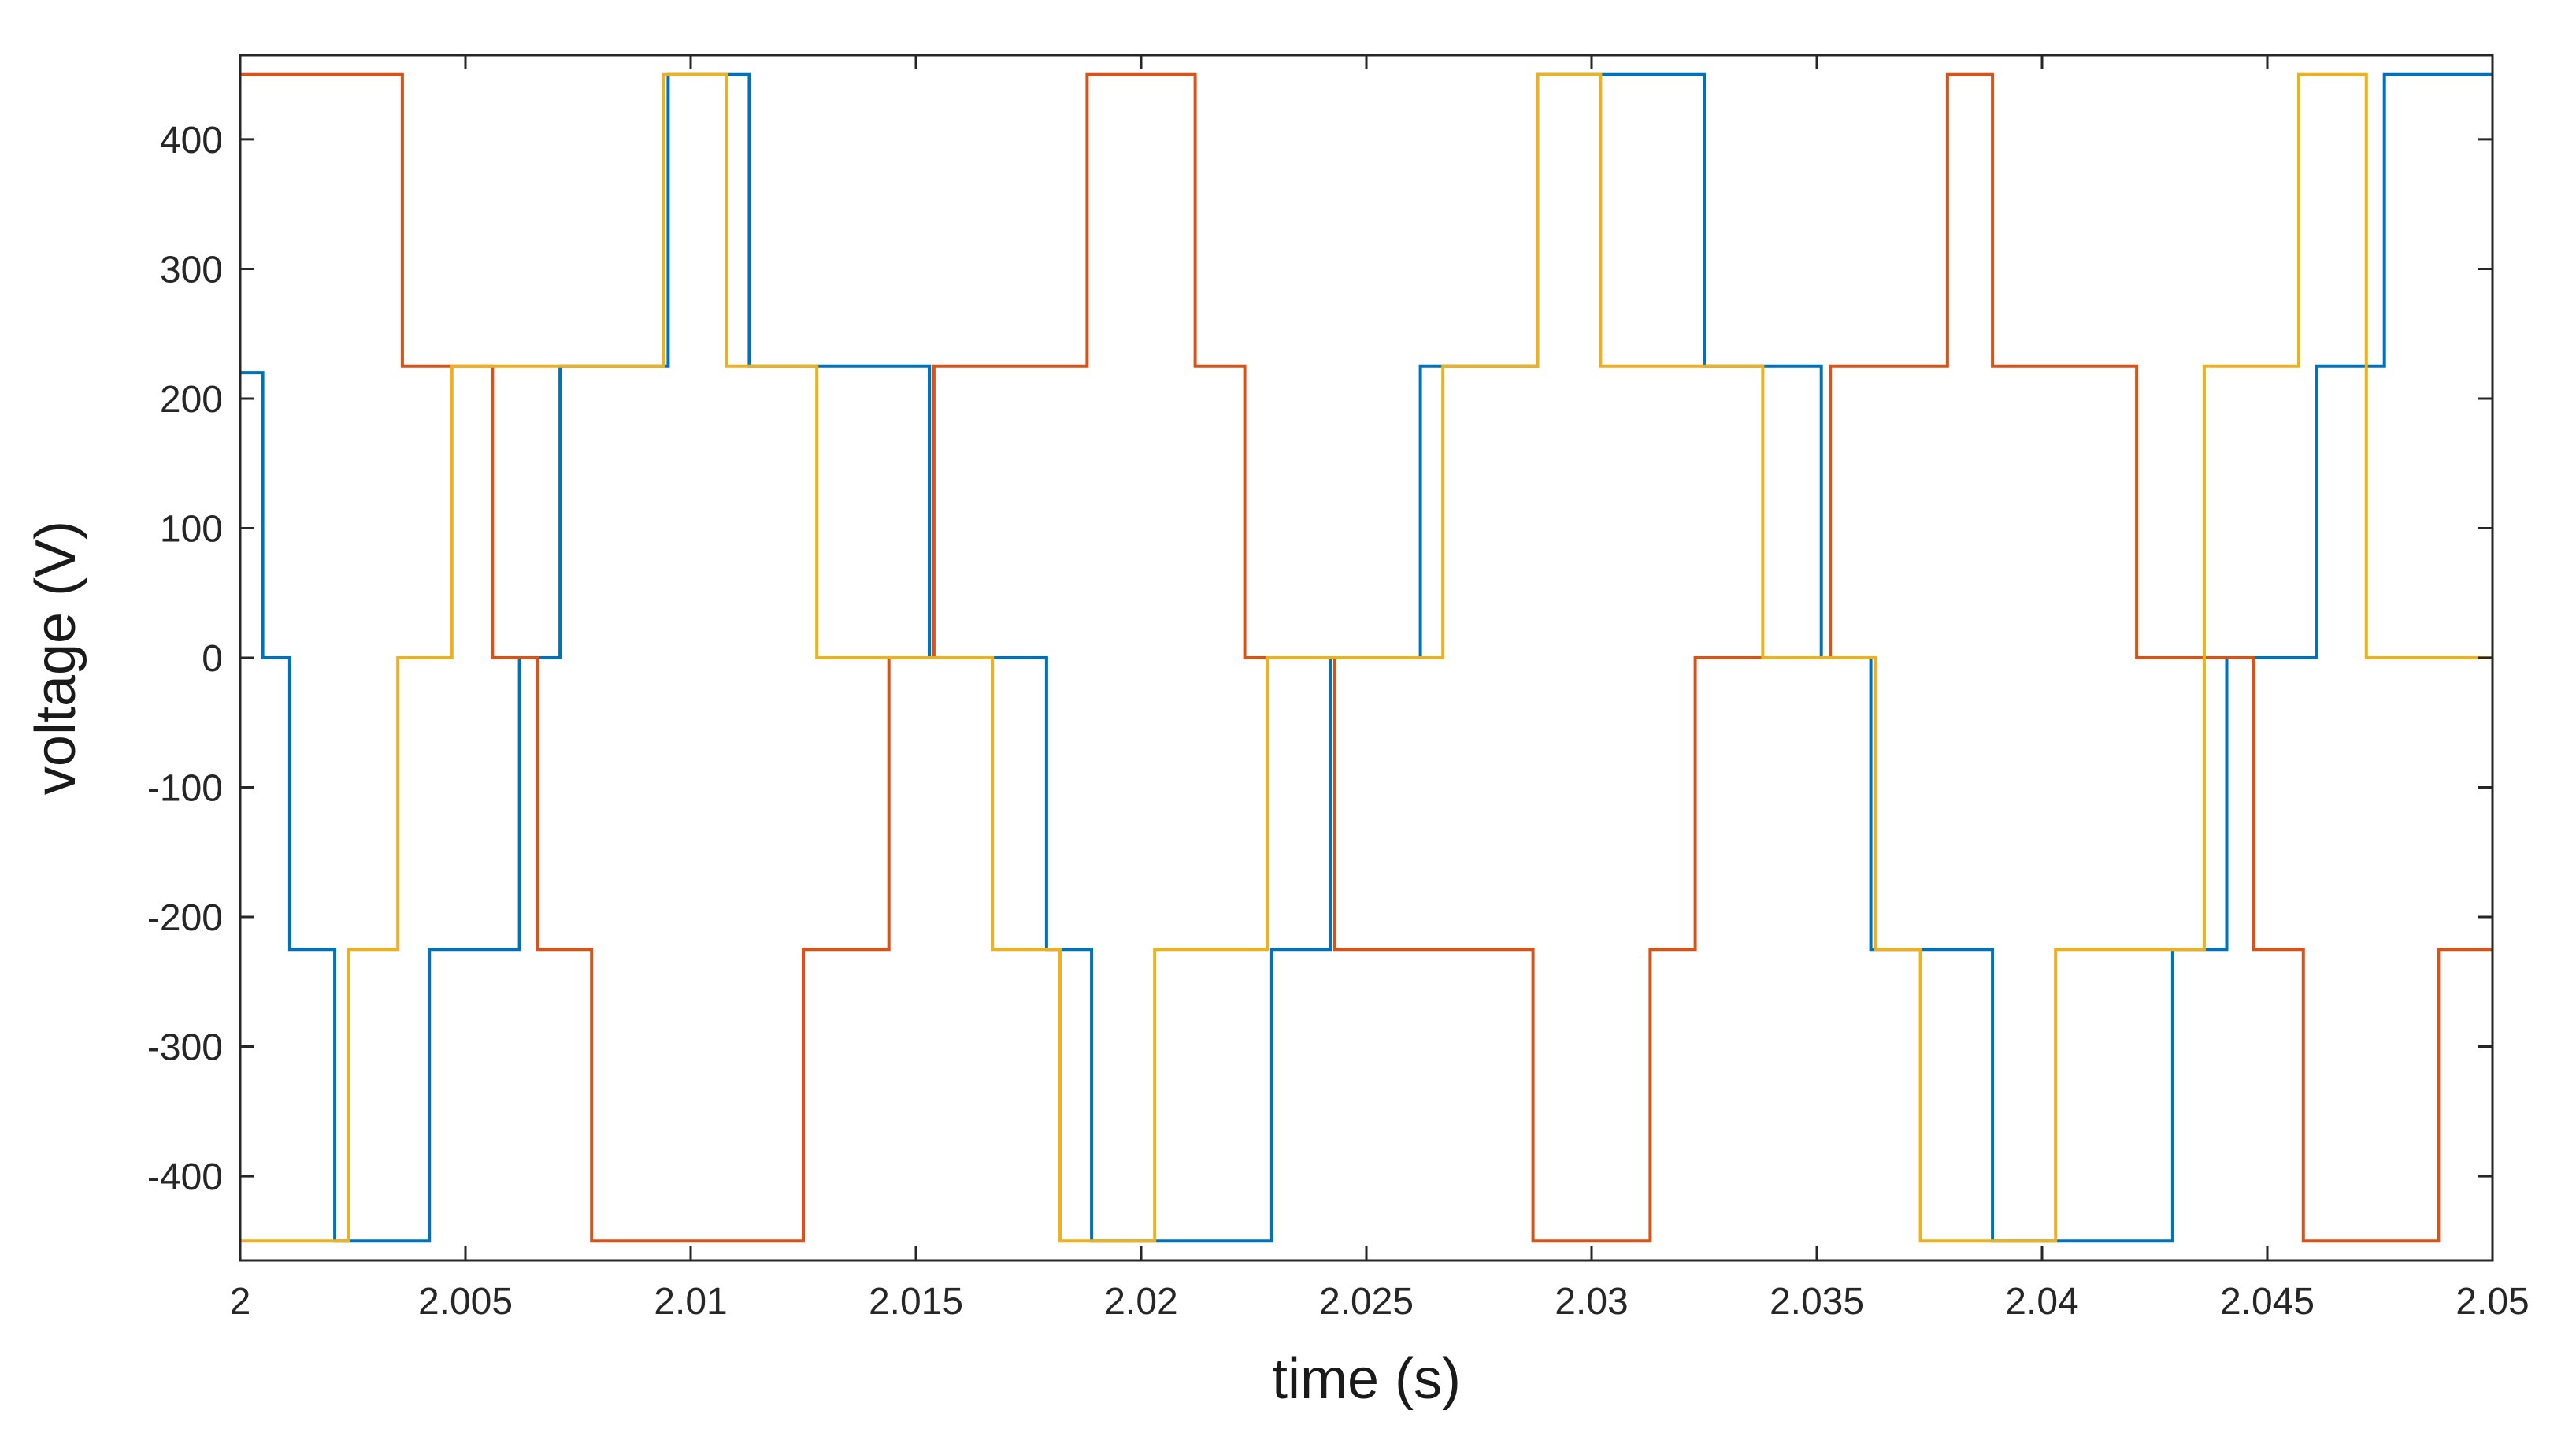  Describe the element at coordinates (212, 659) in the screenshot. I see `y-tick-label: 0` at that location.